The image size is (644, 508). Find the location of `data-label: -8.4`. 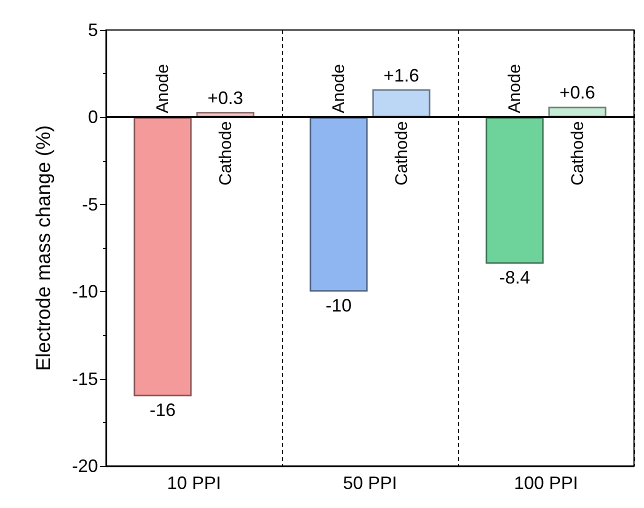

data-label: -8.4 is located at coordinates (514, 278).